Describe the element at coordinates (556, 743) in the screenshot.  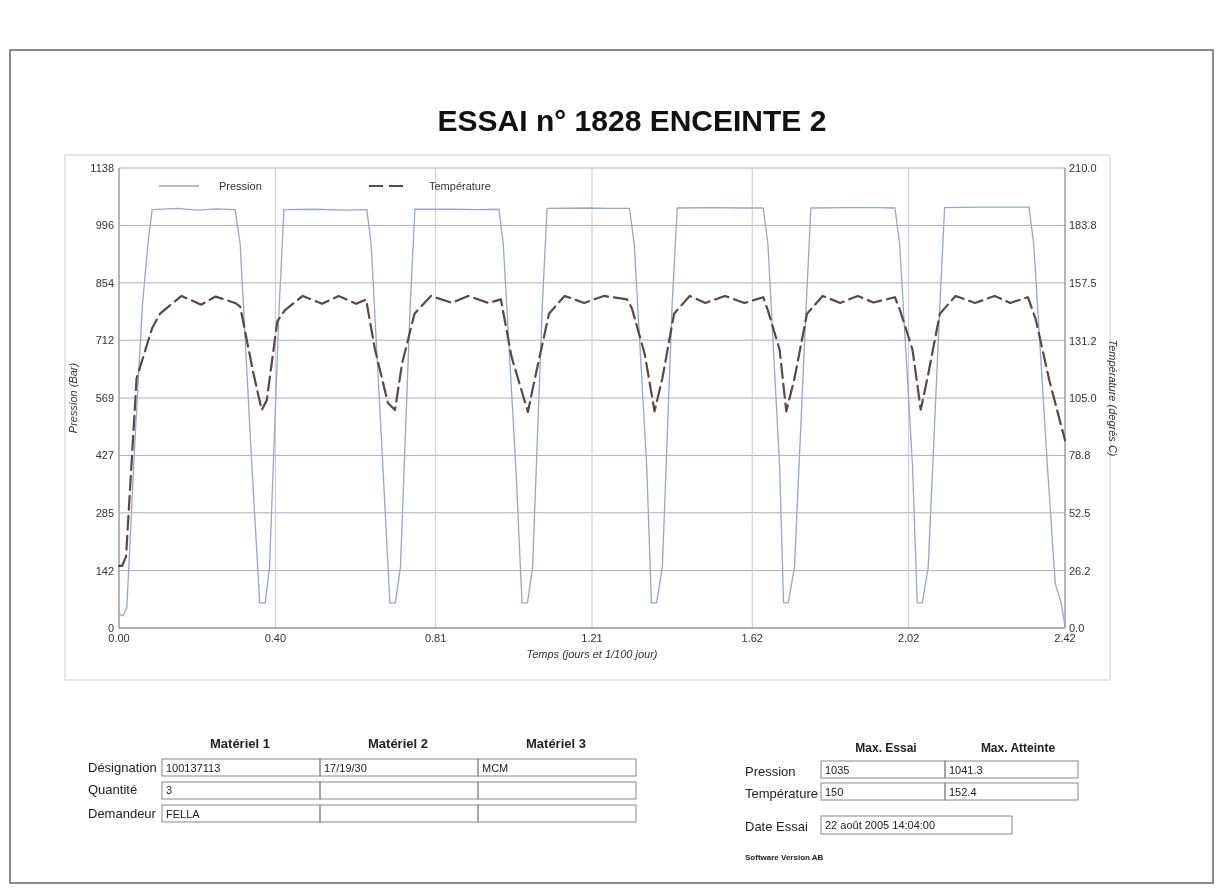
I see `text: Matériel 3` at that location.